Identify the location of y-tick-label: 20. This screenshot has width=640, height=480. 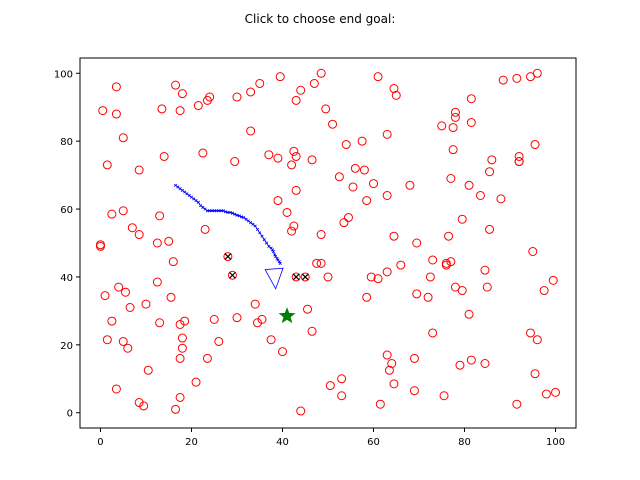
(66, 346).